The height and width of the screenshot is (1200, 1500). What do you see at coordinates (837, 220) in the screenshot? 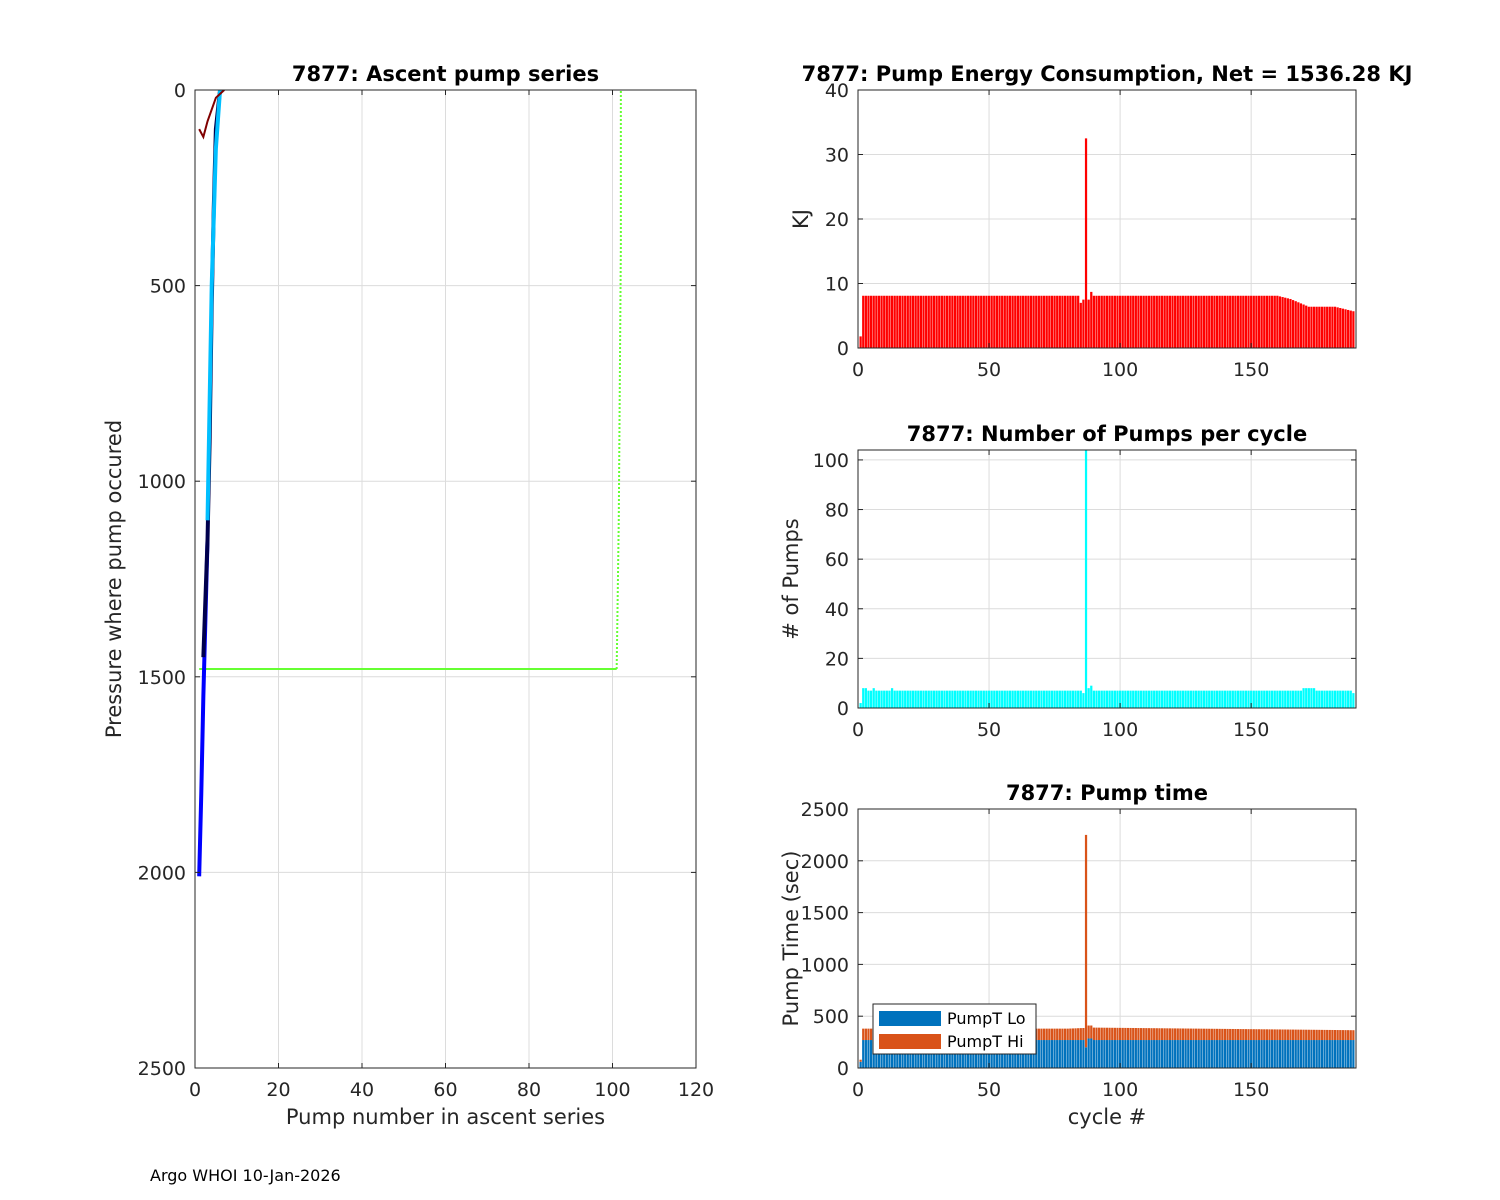
I see `y-tick-label: 20` at bounding box center [837, 220].